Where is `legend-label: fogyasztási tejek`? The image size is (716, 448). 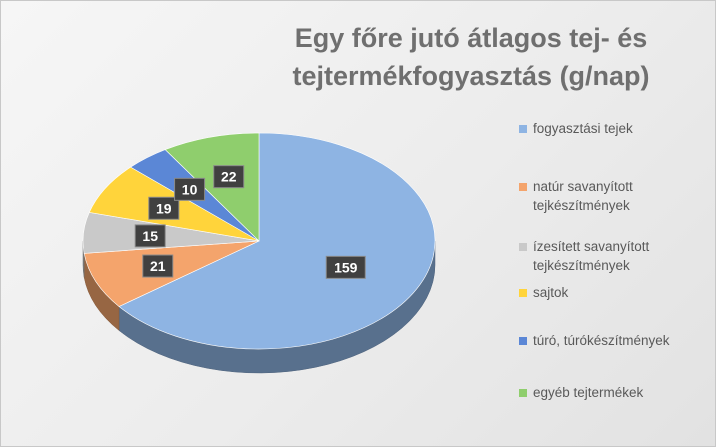 legend-label: fogyasztási tejek is located at coordinates (583, 128).